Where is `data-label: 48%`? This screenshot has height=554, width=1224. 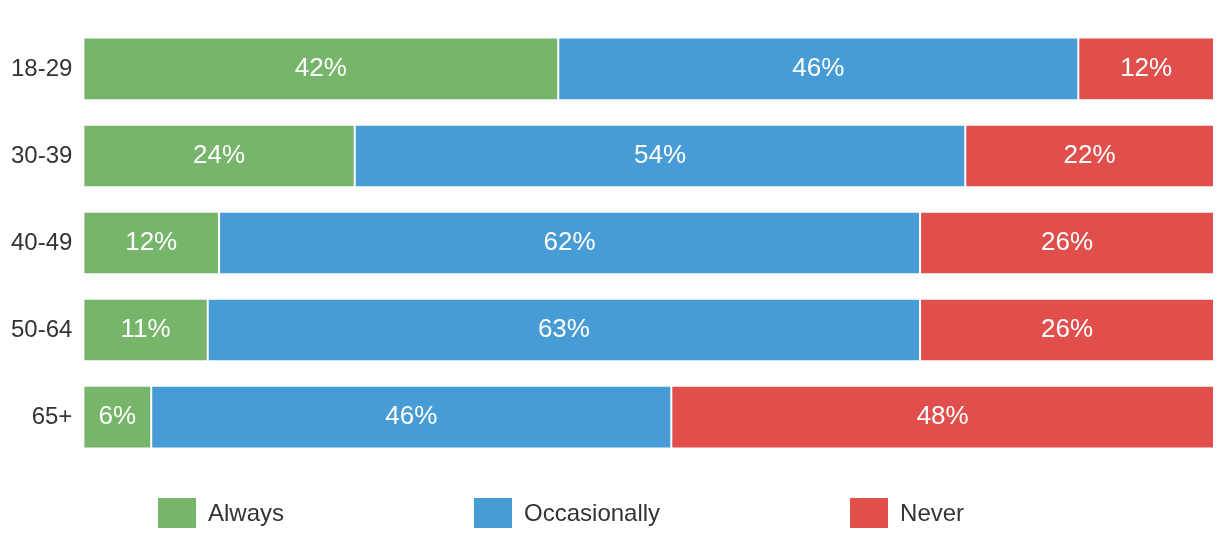
data-label: 48% is located at coordinates (942, 415).